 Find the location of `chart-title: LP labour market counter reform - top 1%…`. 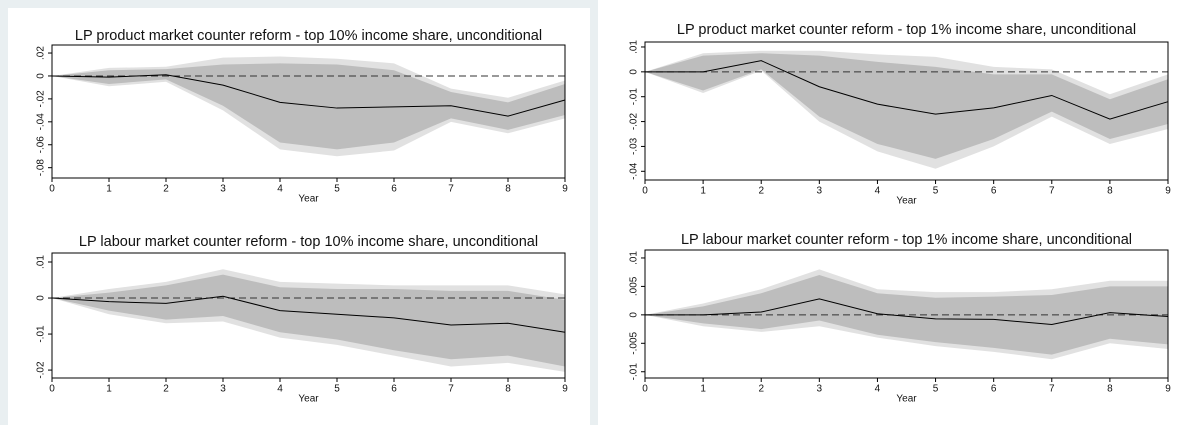

chart-title: LP labour market counter reform - top 1%… is located at coordinates (906, 240).